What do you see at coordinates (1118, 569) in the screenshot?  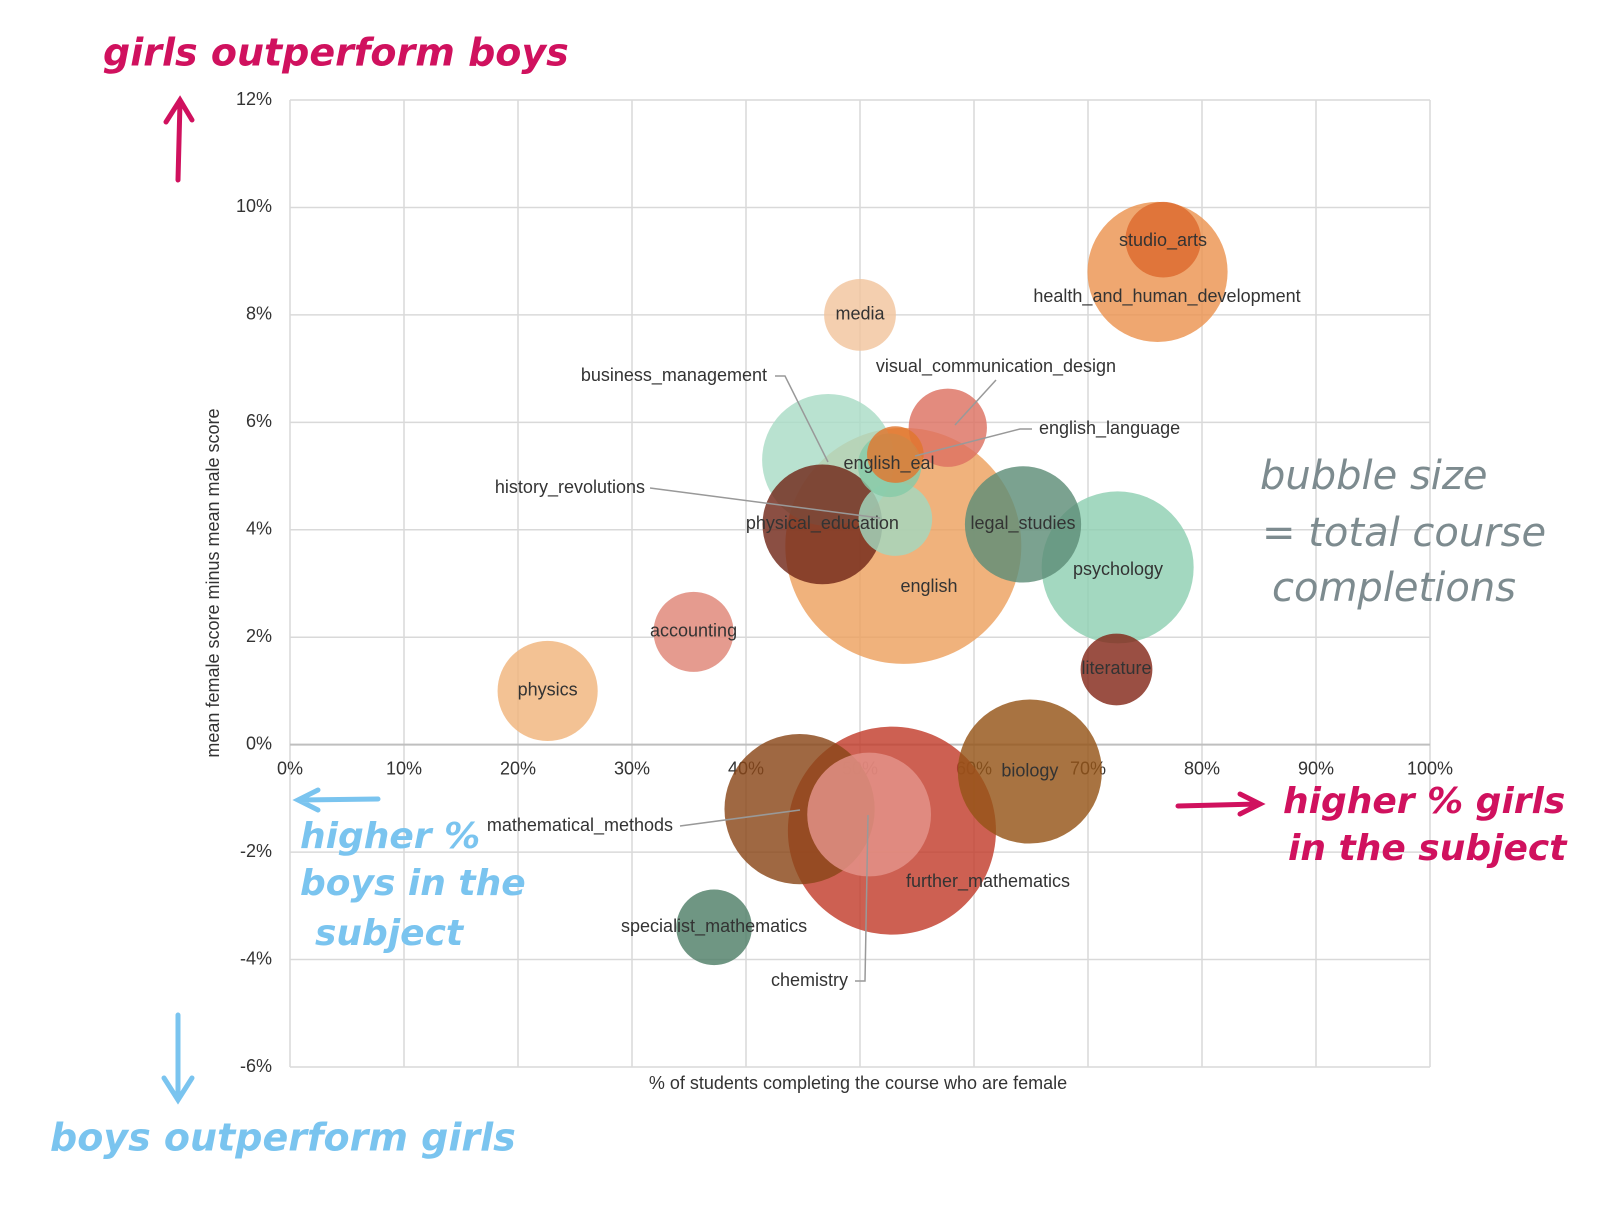 I see `bubble-label: psychology` at bounding box center [1118, 569].